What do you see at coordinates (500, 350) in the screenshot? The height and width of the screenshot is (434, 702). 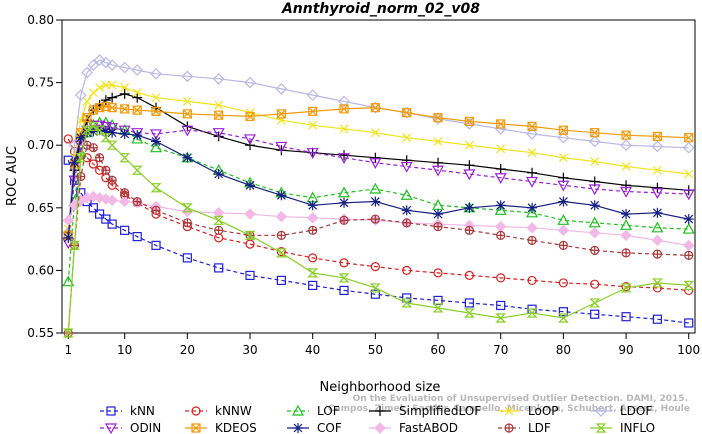 I see `x-tick-label: 70` at bounding box center [500, 350].